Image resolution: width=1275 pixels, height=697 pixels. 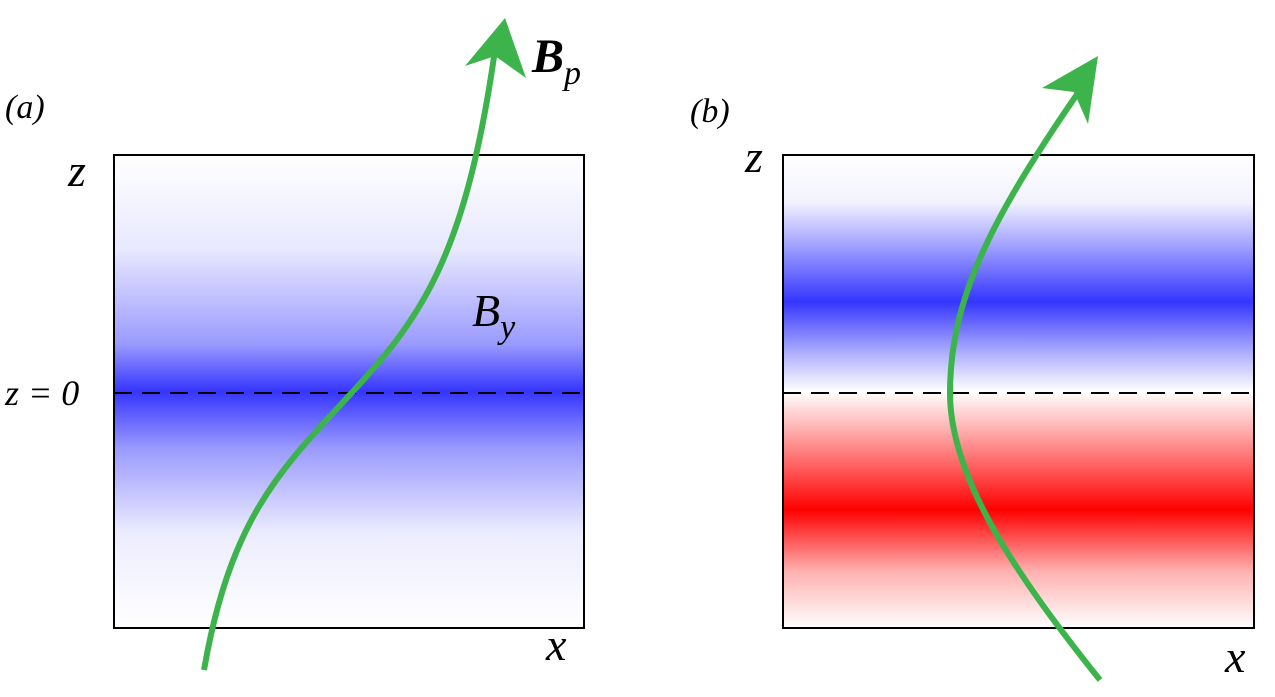 What do you see at coordinates (571, 73) in the screenshot?
I see `curve-sub: p` at bounding box center [571, 73].